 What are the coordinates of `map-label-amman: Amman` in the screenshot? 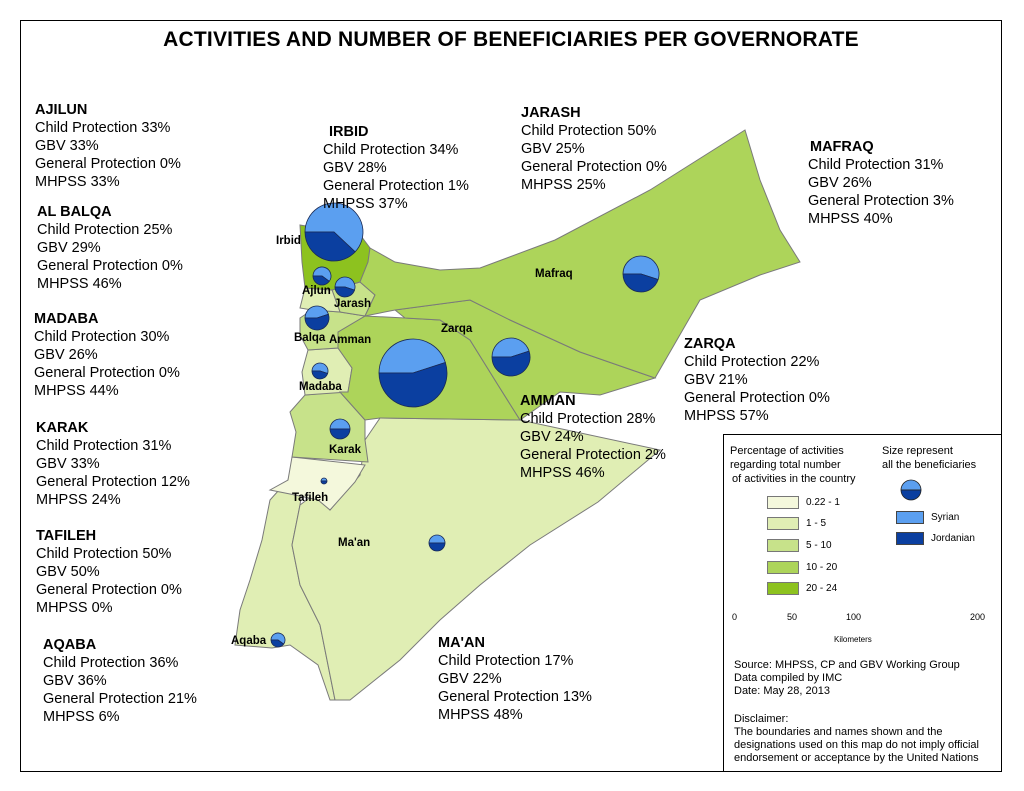 It's located at (350, 340).